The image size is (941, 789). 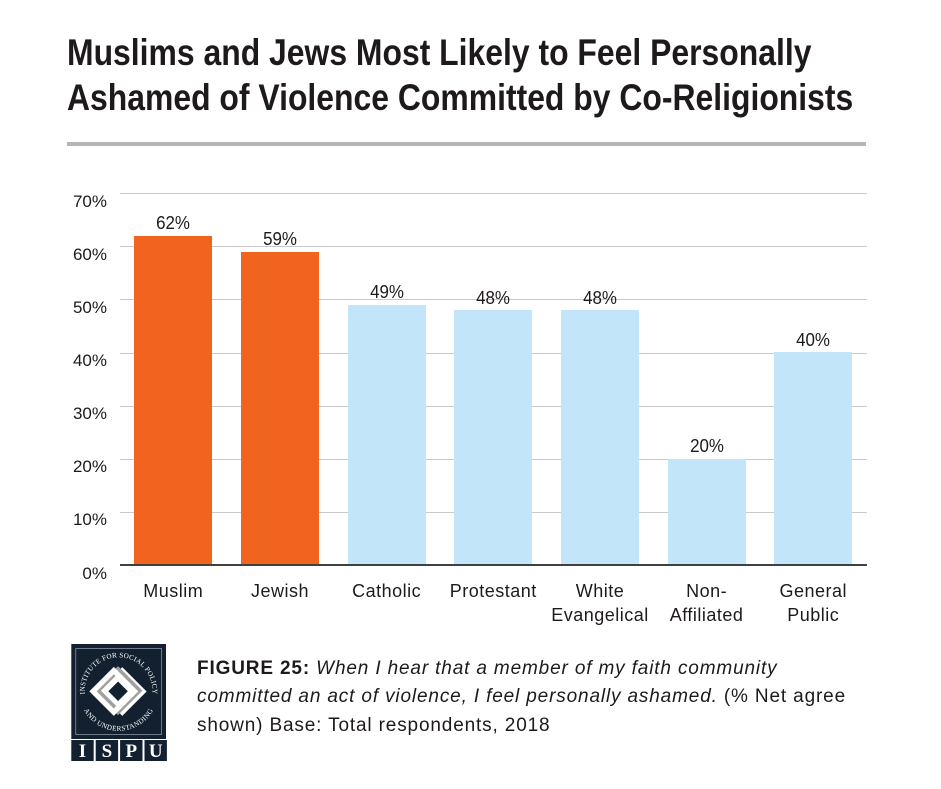 I want to click on svg-text: I, so click(x=82, y=751).